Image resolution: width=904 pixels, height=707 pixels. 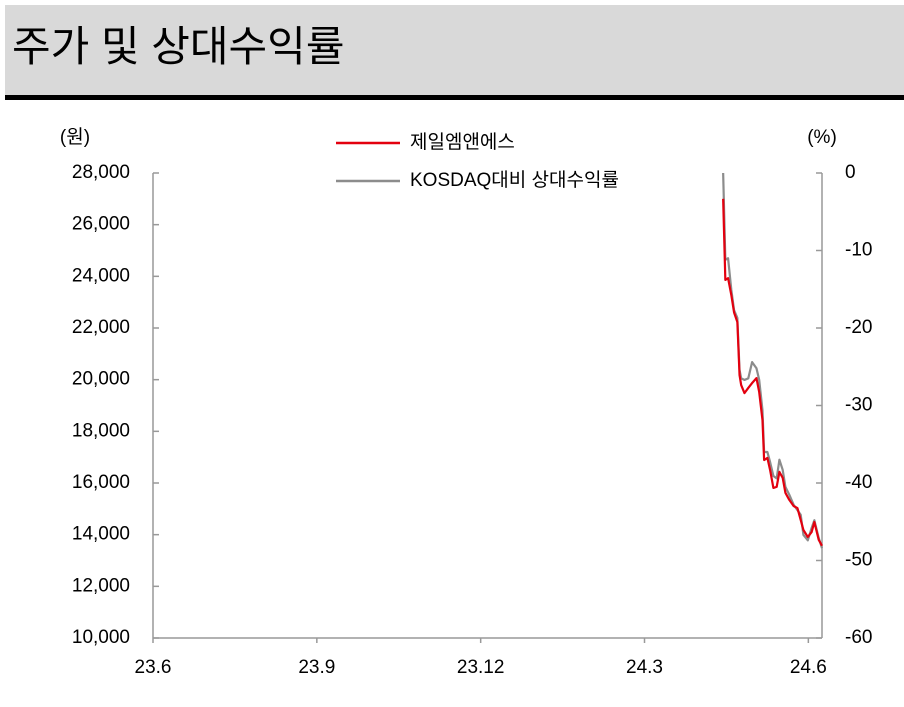 I want to click on x-tick-label: 24.3, so click(x=644, y=667).